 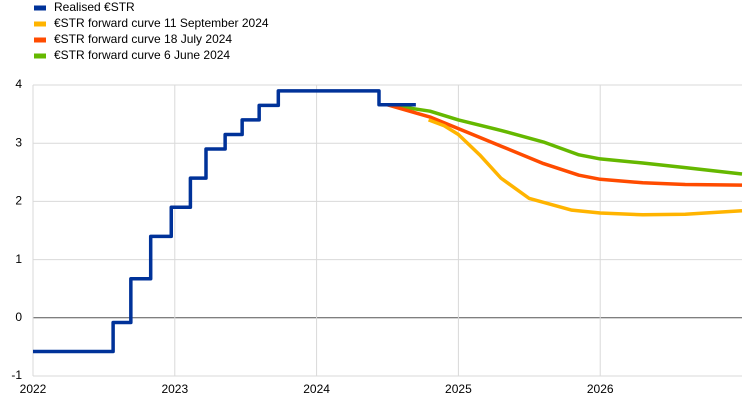 I want to click on y-tick-label: -1, so click(x=16, y=375).